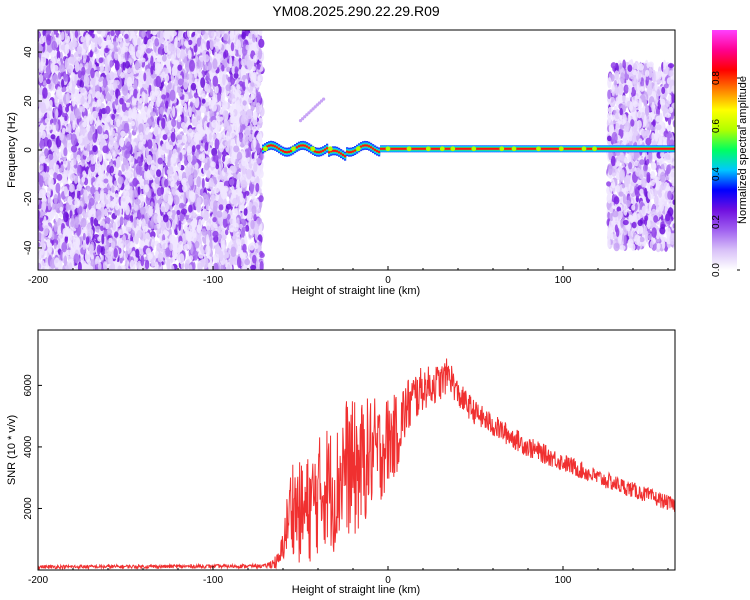 This screenshot has height=600, width=750. I want to click on figure-title: YM08.2025.290.22.29.R09, so click(356, 11).